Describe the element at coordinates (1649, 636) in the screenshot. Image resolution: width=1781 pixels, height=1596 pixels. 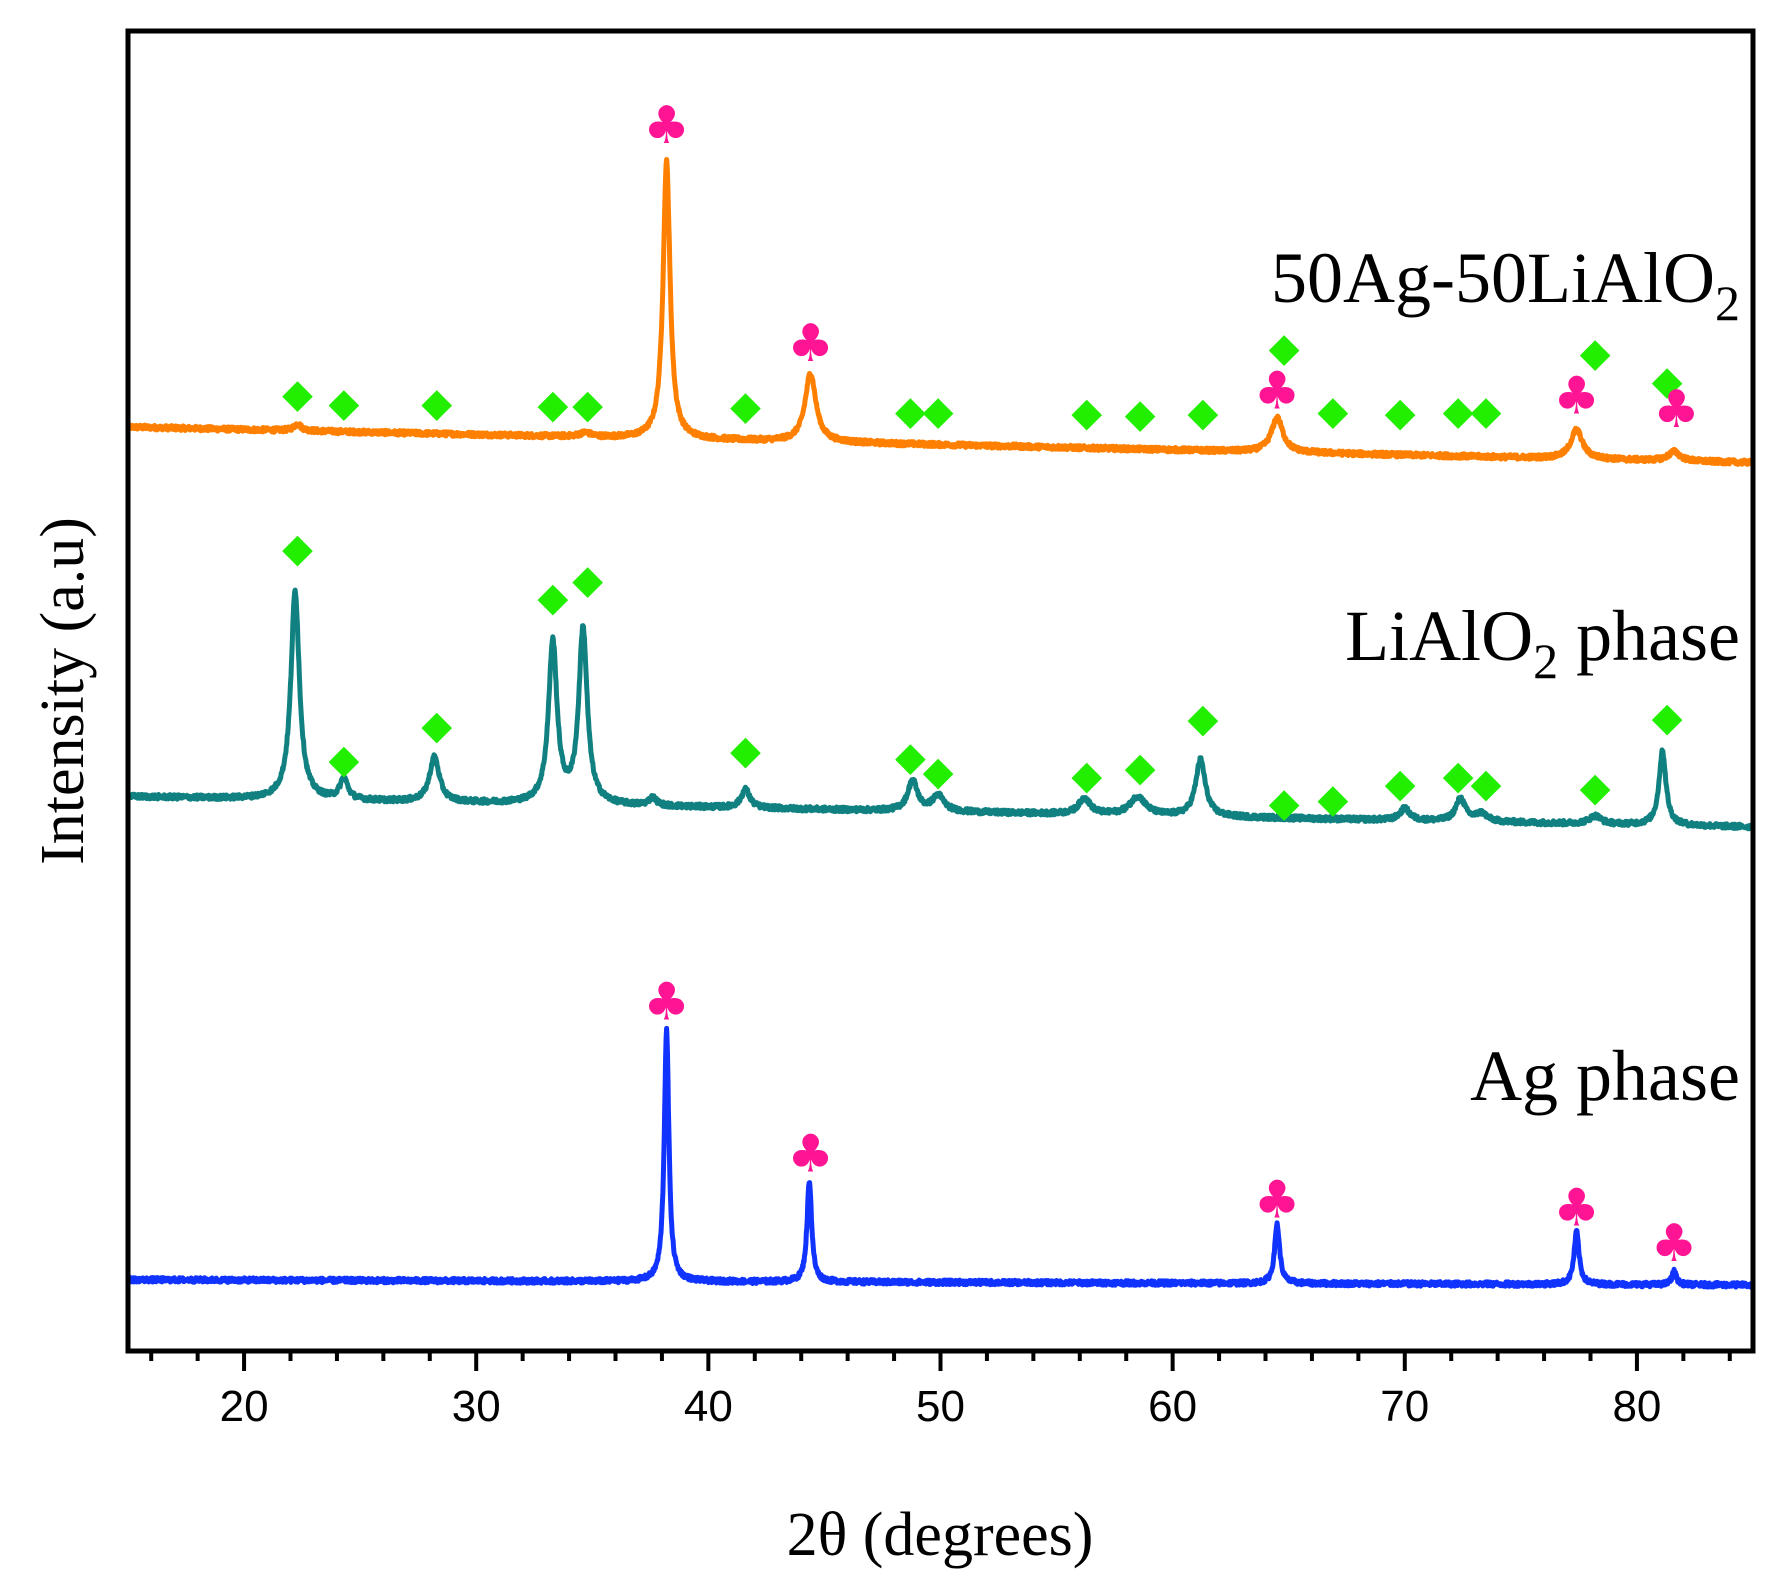
I see `series-label-tail: phase` at that location.